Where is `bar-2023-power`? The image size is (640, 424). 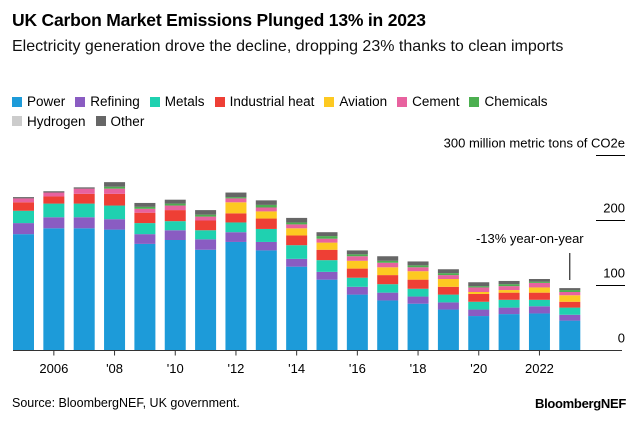
bar-2023-power is located at coordinates (570, 335).